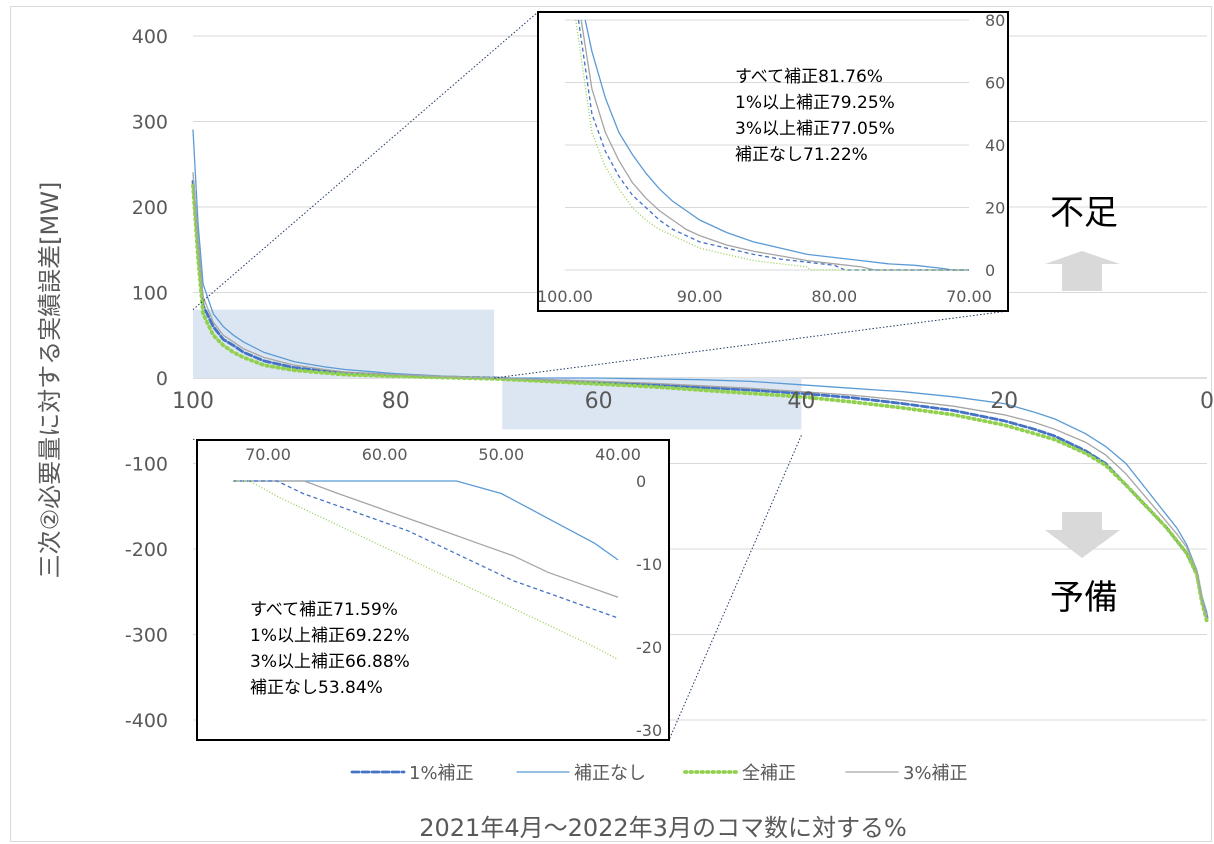  I want to click on x-tick-label: 60, so click(599, 401).